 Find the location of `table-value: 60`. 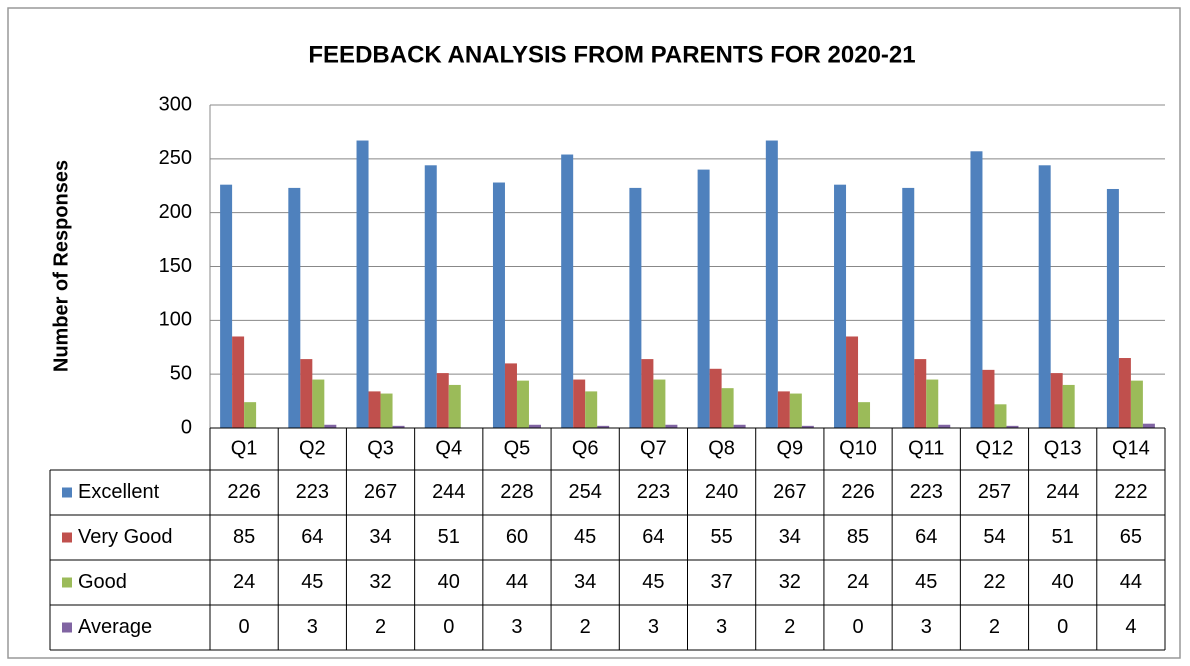

table-value: 60 is located at coordinates (517, 537).